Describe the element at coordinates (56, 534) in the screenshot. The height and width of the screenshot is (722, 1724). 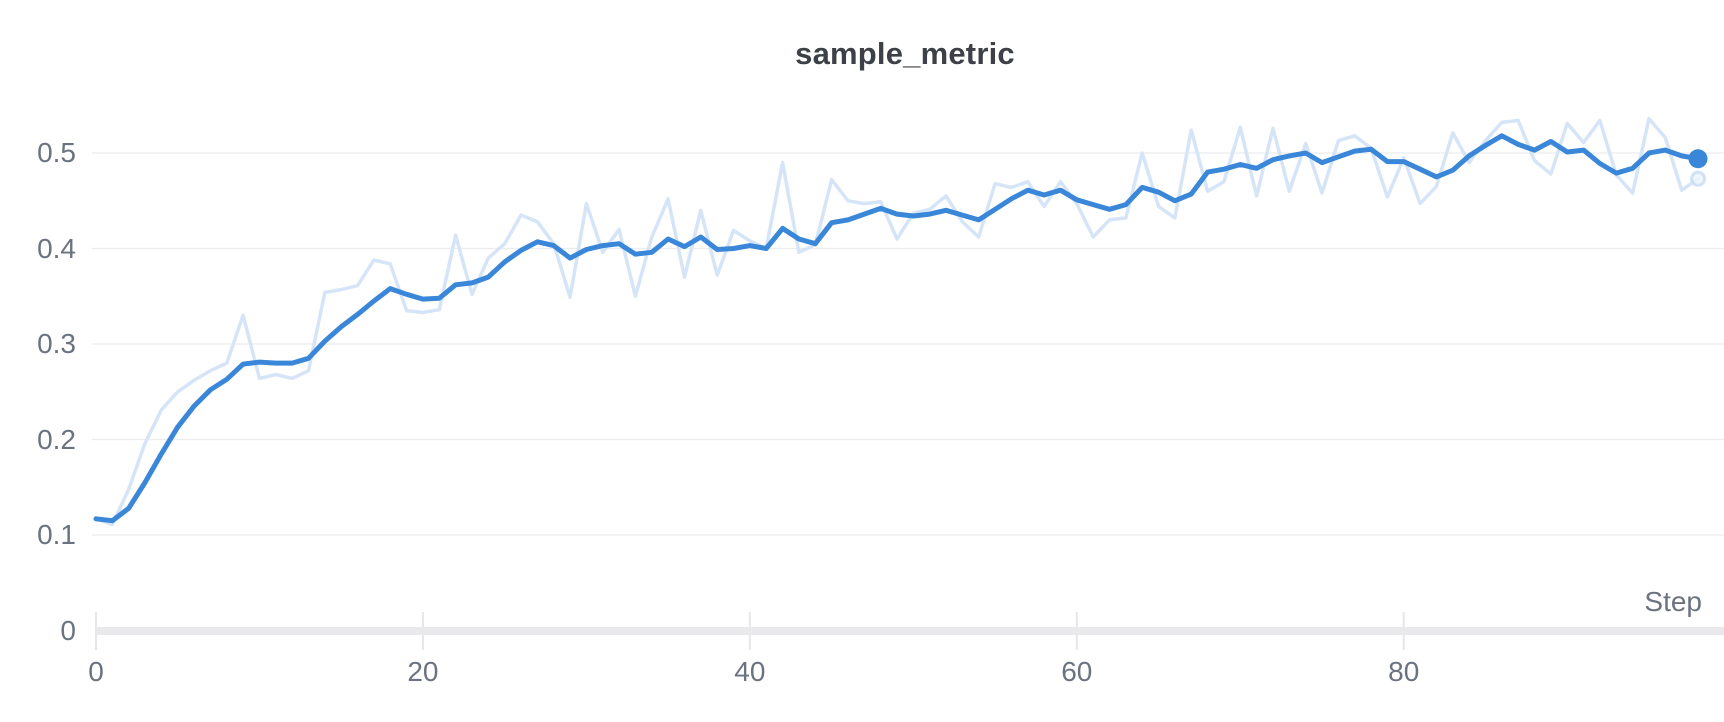
I see `y-tick-label: 0.1` at that location.